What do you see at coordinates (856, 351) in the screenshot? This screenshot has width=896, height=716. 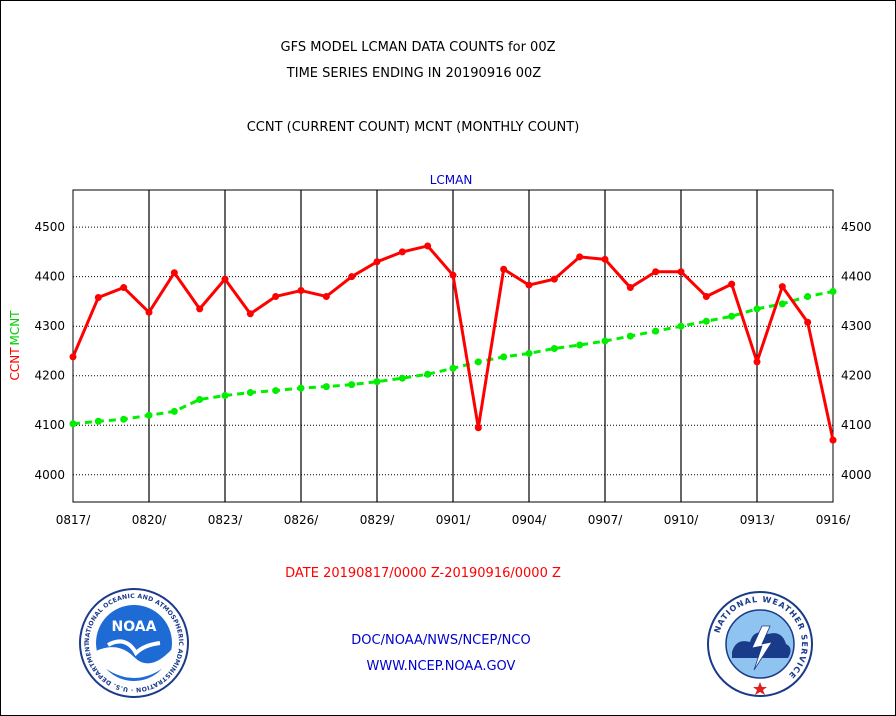 I see `y-axis-right-labels: 4000 4100 4200 4300 4400 4500` at bounding box center [856, 351].